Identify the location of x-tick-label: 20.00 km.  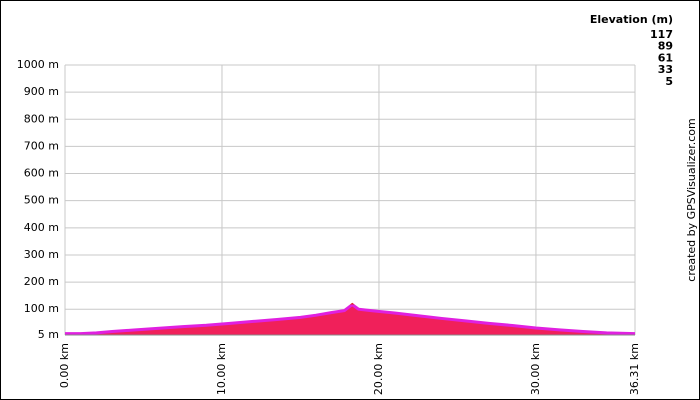
(378, 369).